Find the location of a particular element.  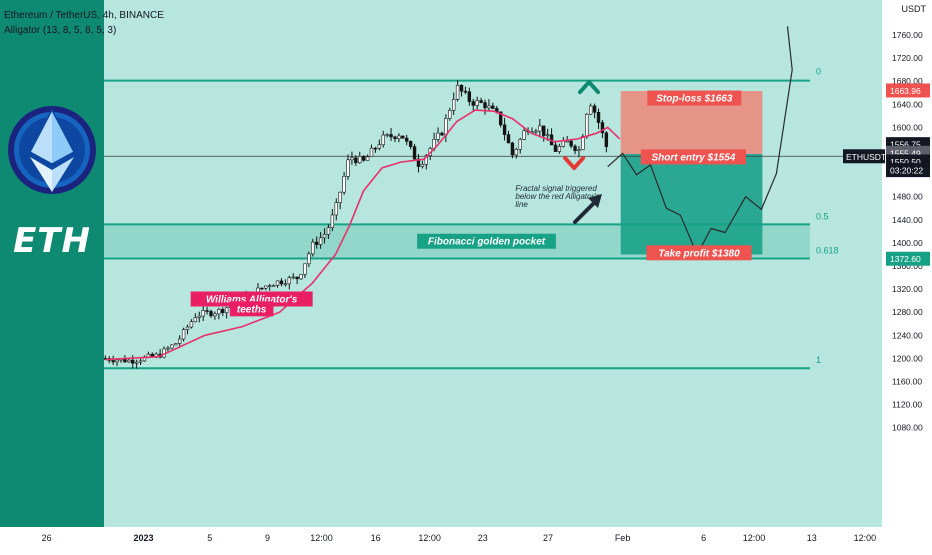

x-tick-label: 2023 is located at coordinates (144, 538).